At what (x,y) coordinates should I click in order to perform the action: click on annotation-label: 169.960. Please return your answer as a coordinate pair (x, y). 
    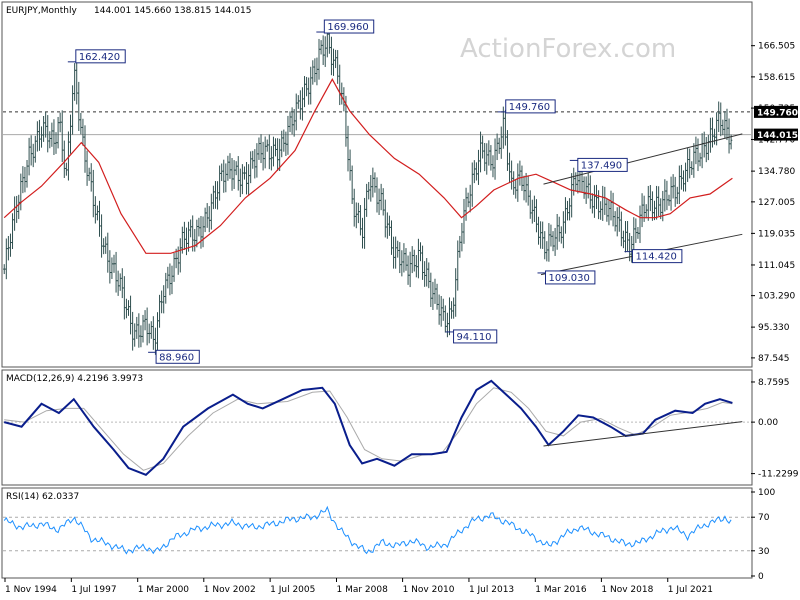
    Looking at the image, I should click on (347, 27).